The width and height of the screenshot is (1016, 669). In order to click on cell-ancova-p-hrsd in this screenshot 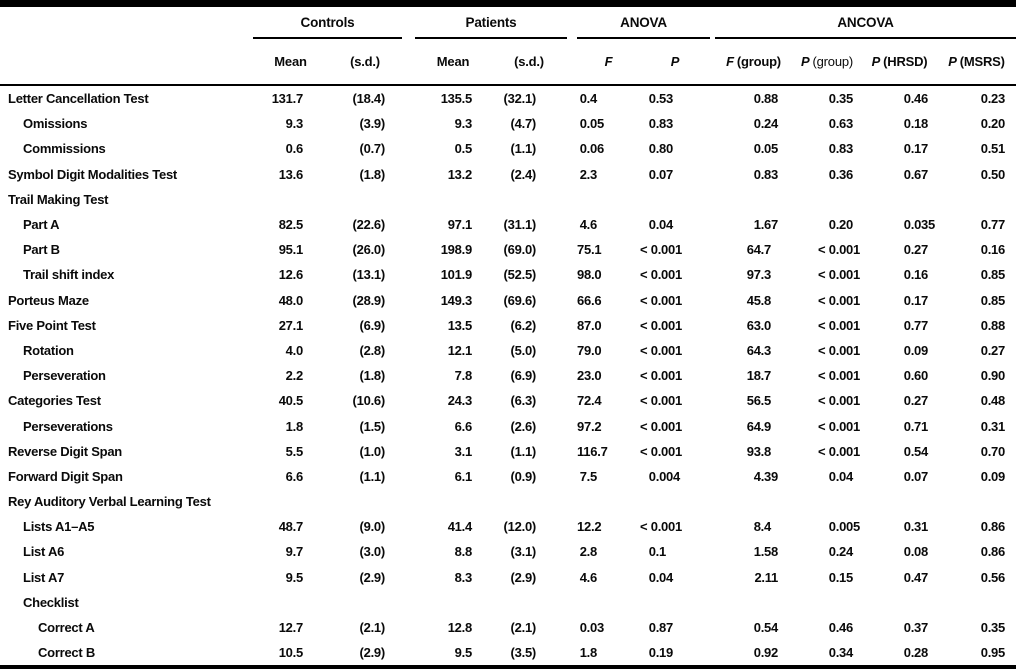, I will do `click(899, 501)`.